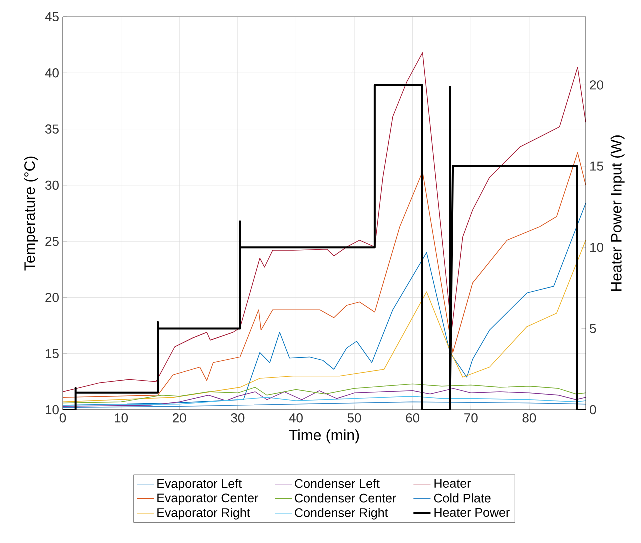 The height and width of the screenshot is (543, 641). I want to click on y2-axis-title: Heater Power Input (W), so click(617, 214).